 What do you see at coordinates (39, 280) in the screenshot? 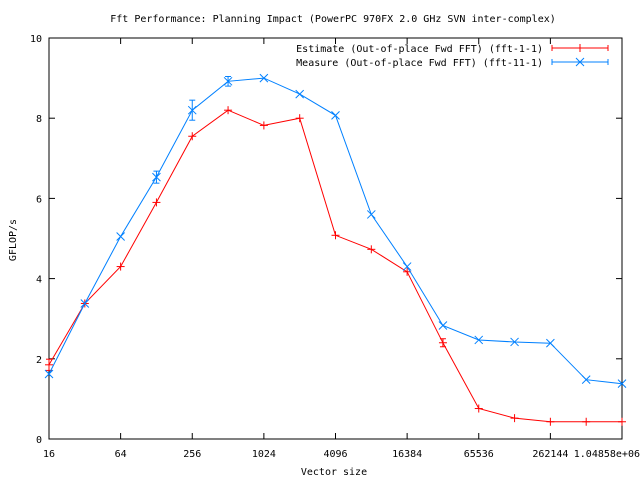
I see `y-tick-label: 4` at bounding box center [39, 280].